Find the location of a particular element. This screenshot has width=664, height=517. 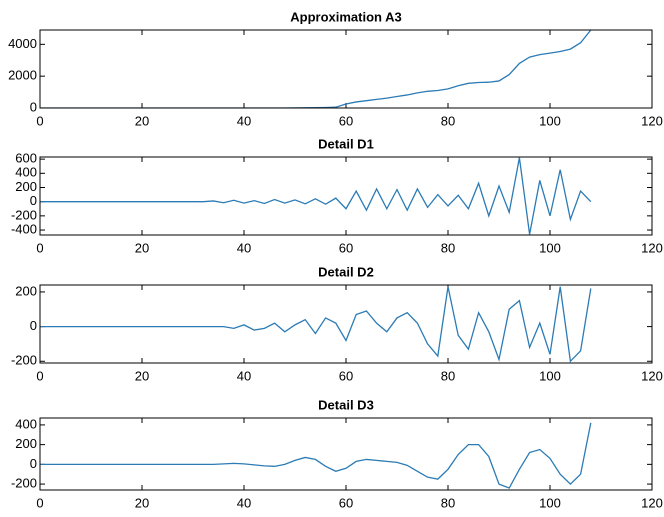

y-tick-label: 600 is located at coordinates (26, 158).